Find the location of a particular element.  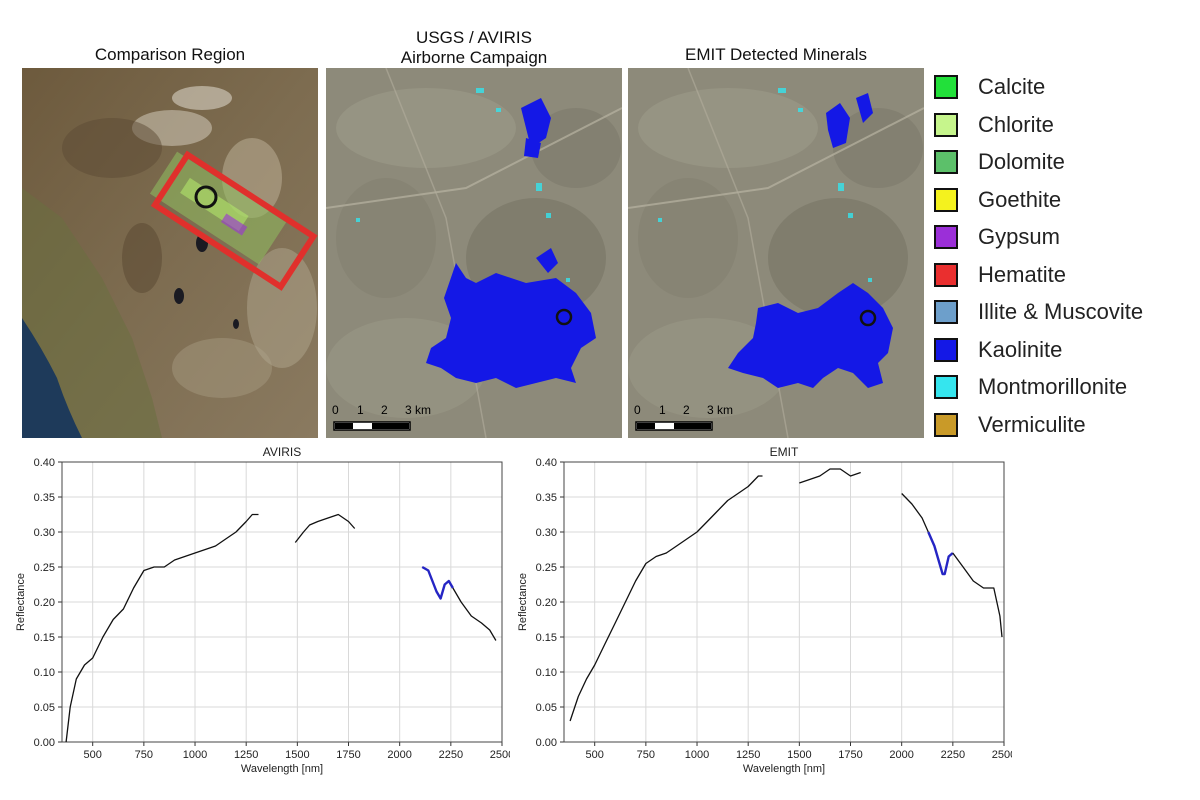

legend-label: Illite & Muscovite is located at coordinates (1061, 311).